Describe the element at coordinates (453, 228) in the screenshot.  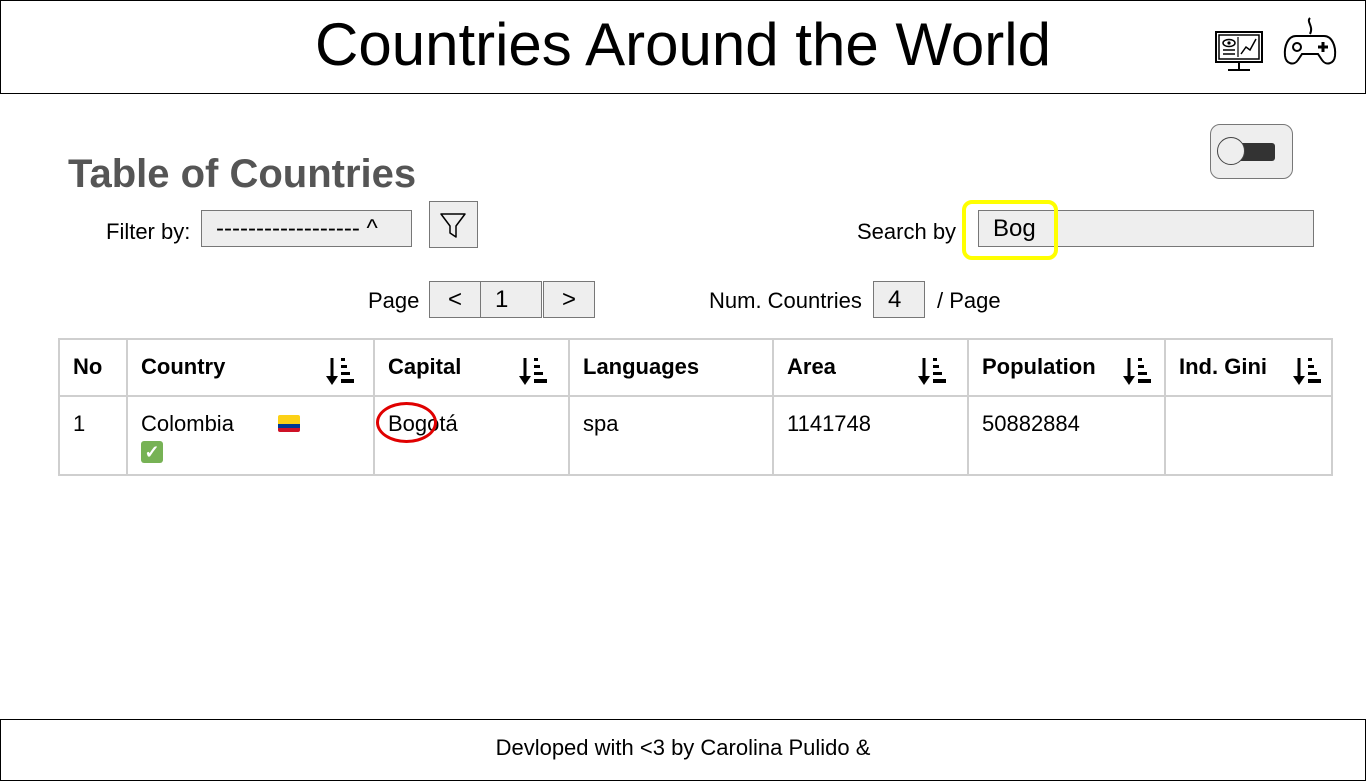
I see `funnel-icon` at that location.